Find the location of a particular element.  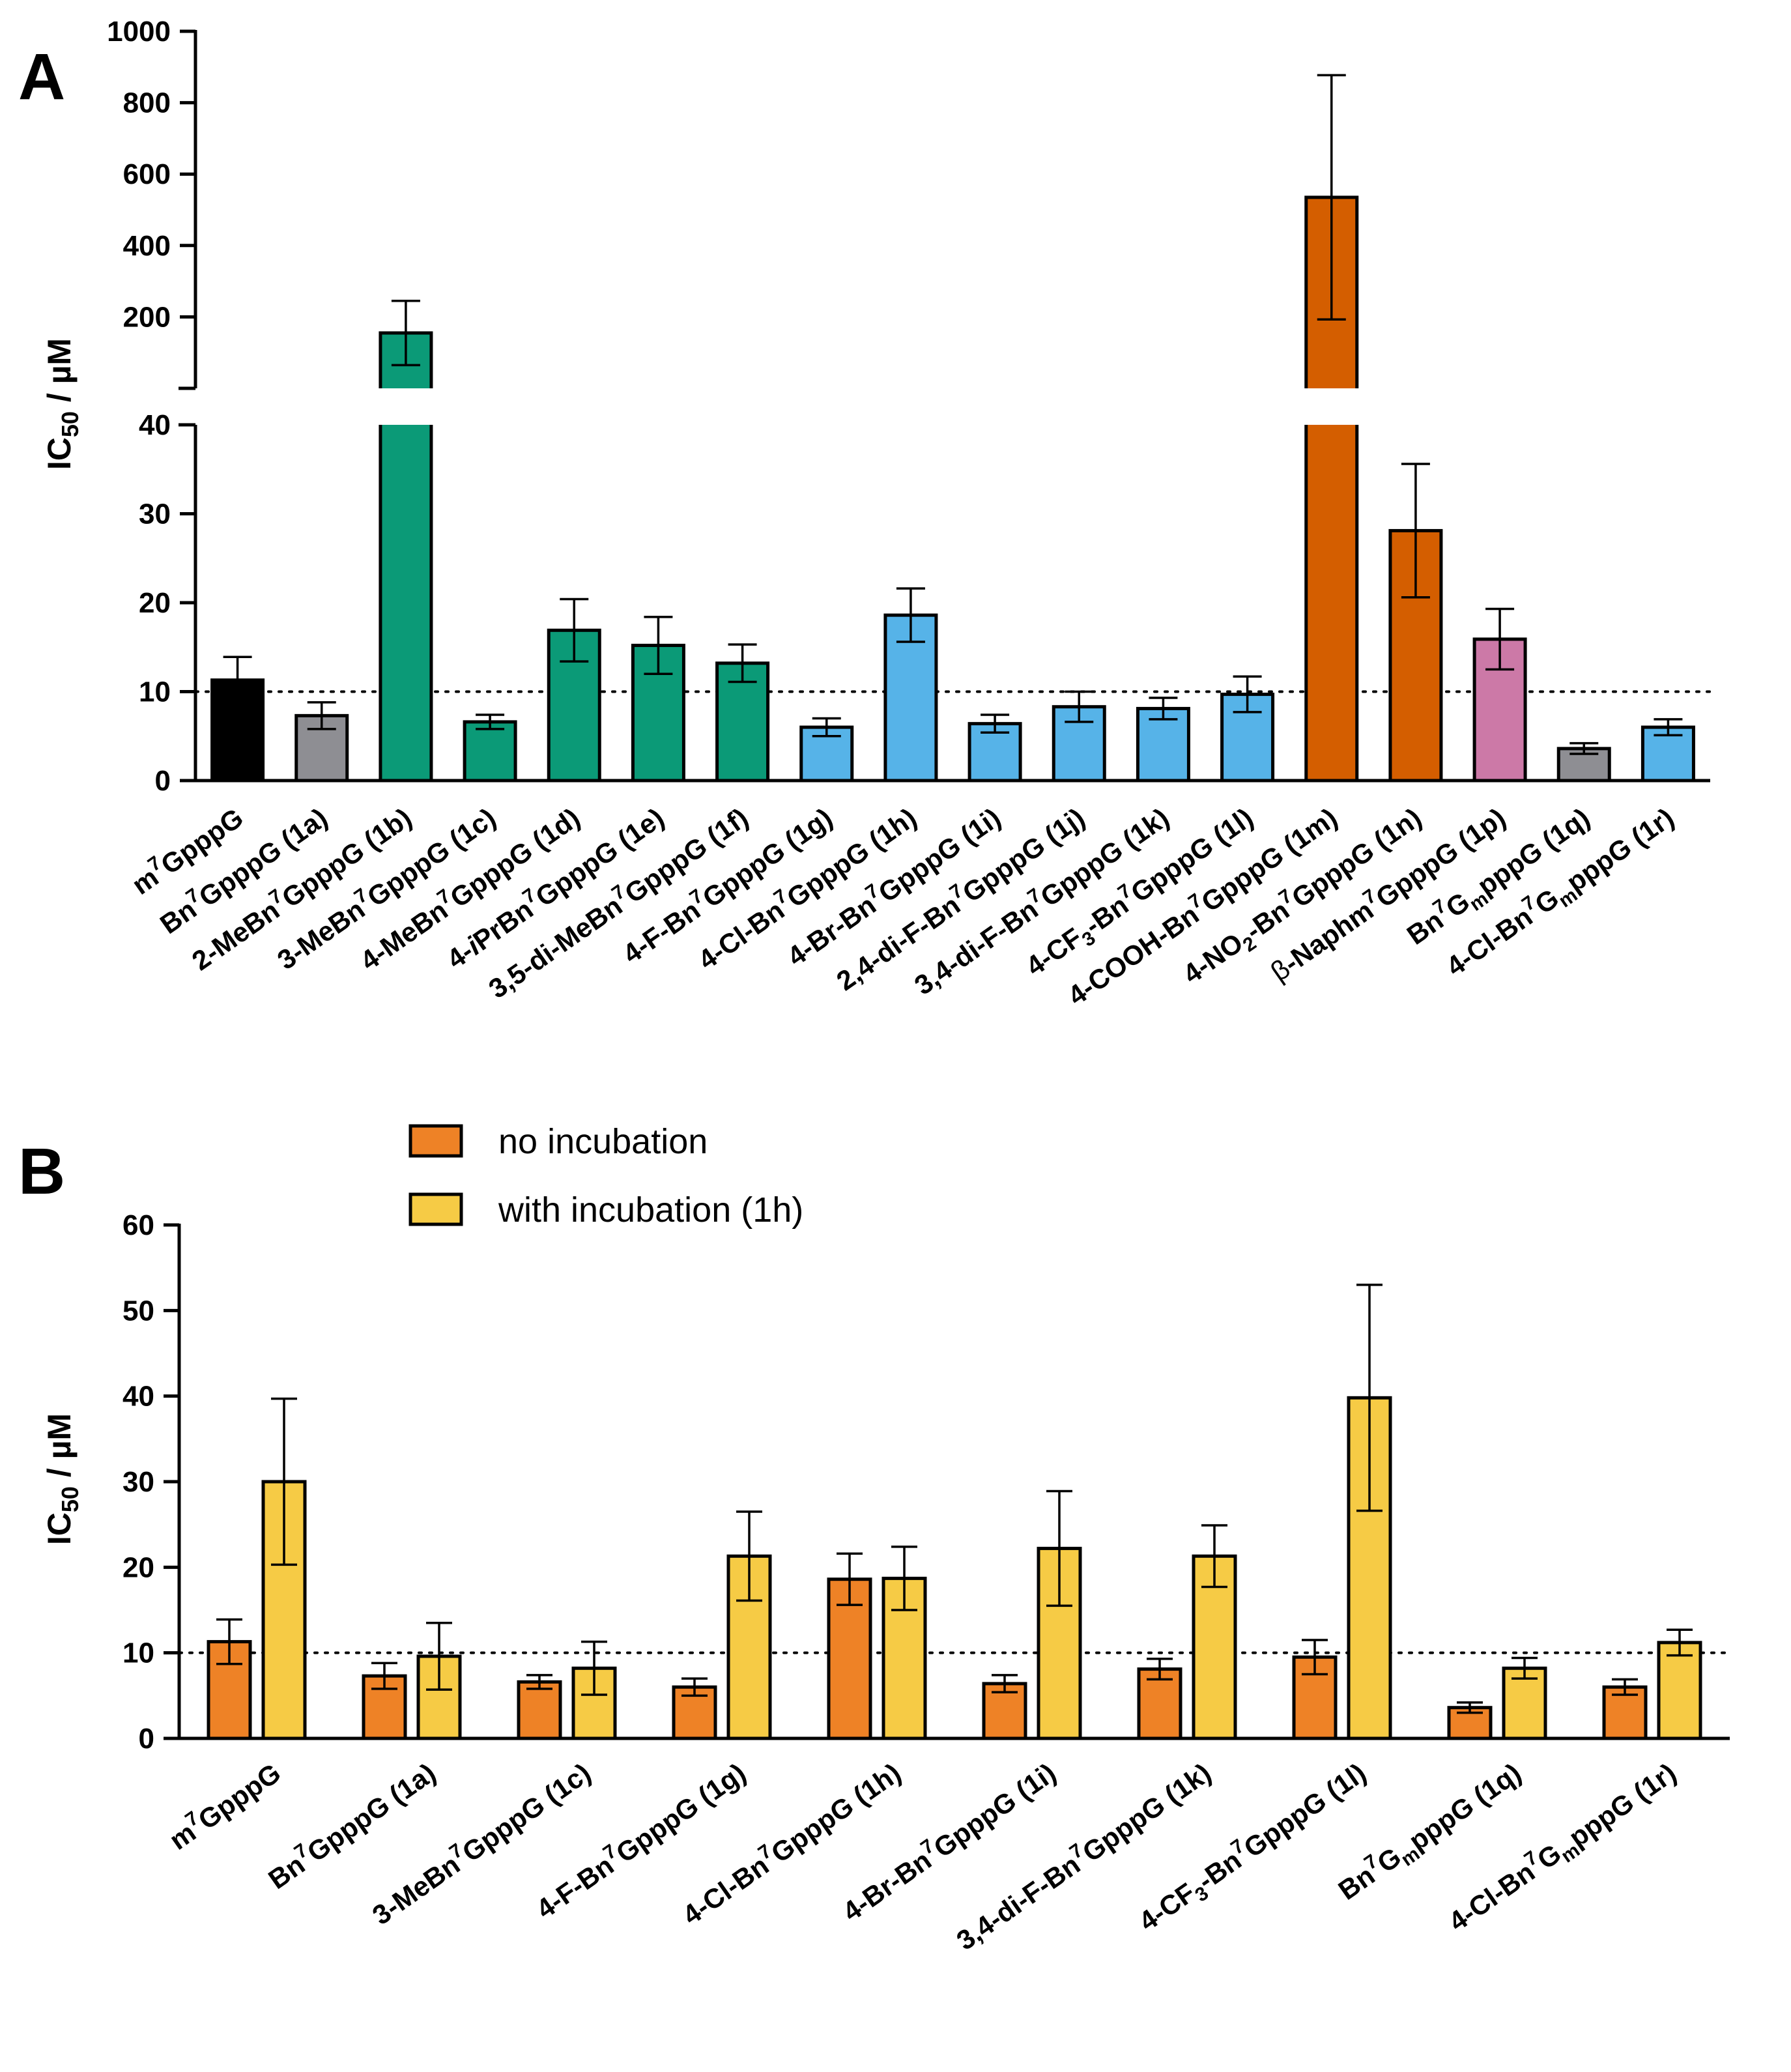

panel-b-y-tick-label-2: 20 is located at coordinates (138, 1567).